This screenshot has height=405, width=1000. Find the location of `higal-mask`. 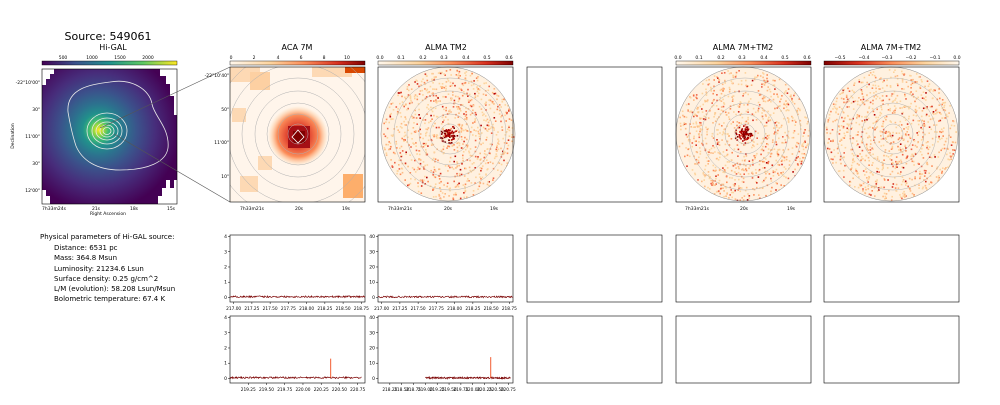

higal-mask is located at coordinates (167, 192).